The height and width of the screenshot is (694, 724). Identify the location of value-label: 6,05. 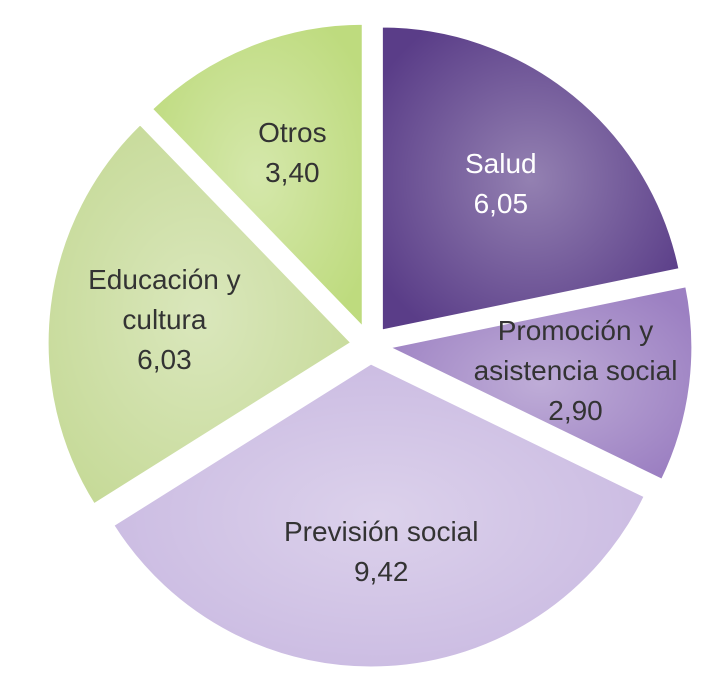
(501, 204).